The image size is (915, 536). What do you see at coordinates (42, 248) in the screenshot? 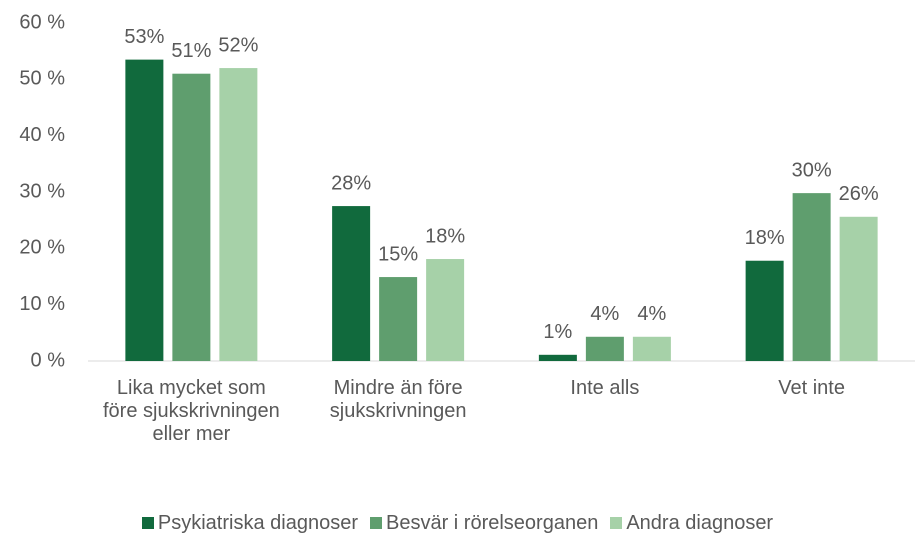
I see `y-tick-label: 20 %` at bounding box center [42, 248].